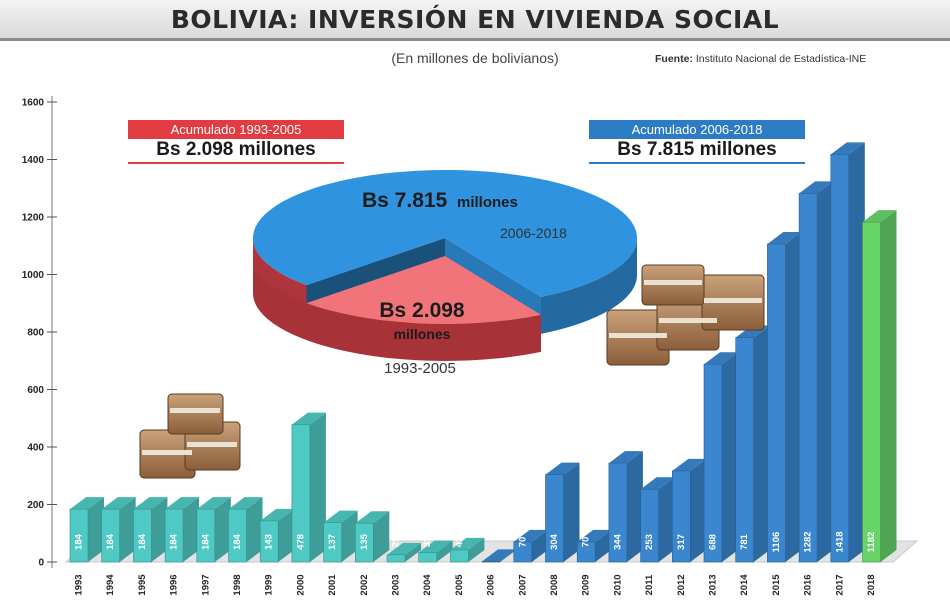 This screenshot has height=613, width=950. Describe the element at coordinates (649, 584) in the screenshot. I see `x-tick-label: 2011` at that location.